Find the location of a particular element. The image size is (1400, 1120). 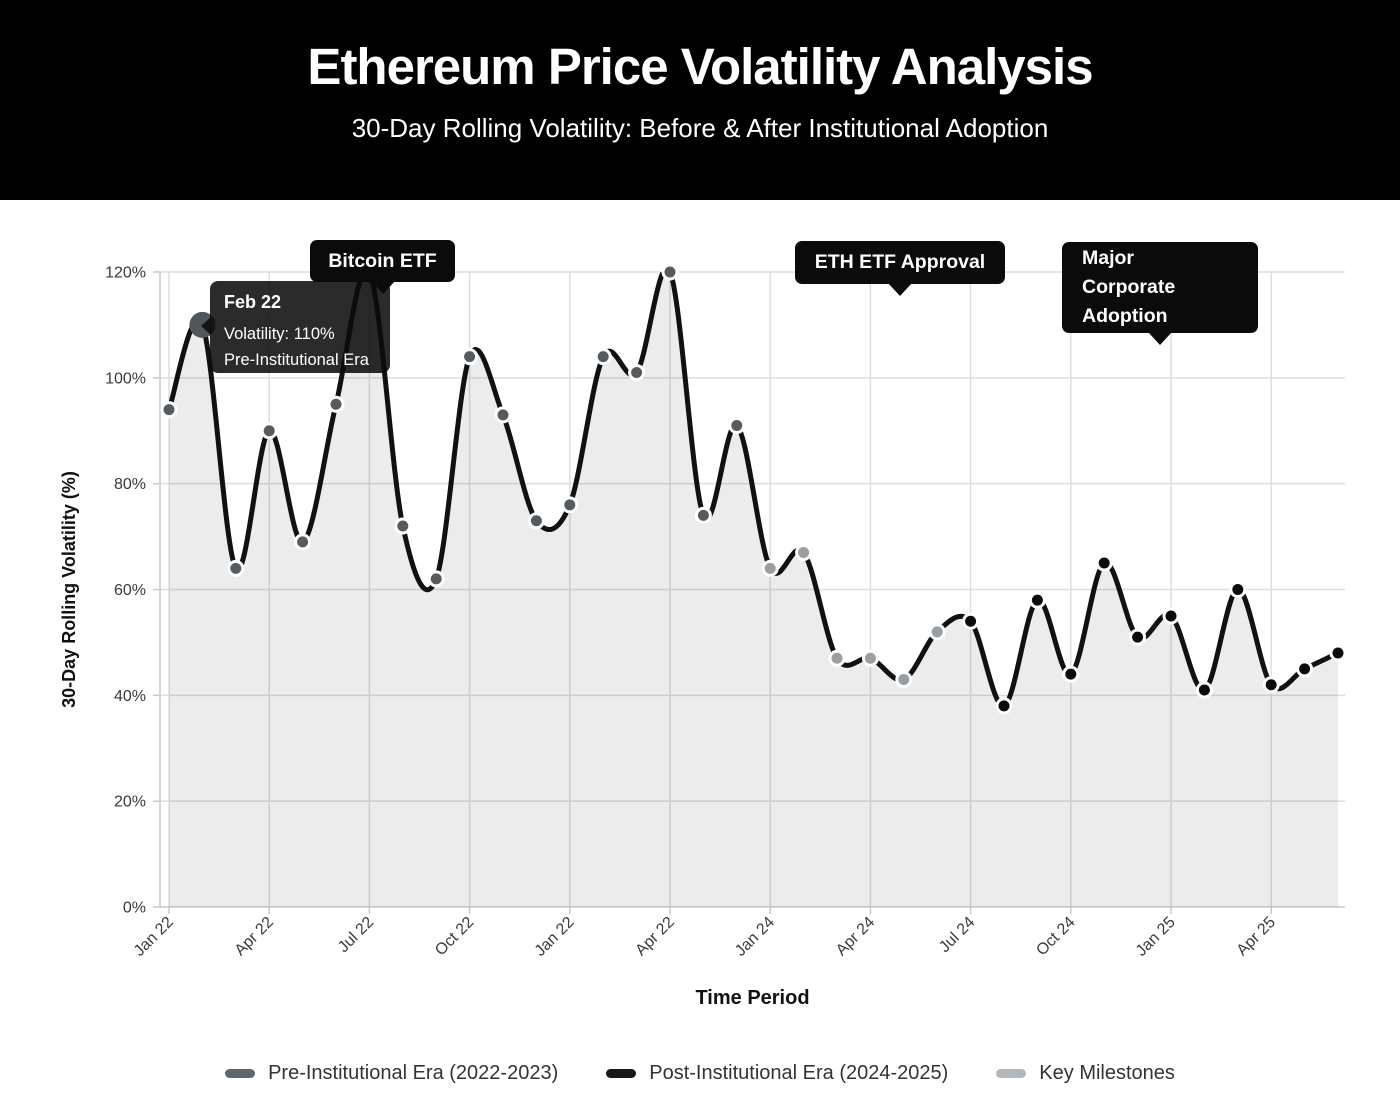

legend-swatch-milestone is located at coordinates (1011, 1073).